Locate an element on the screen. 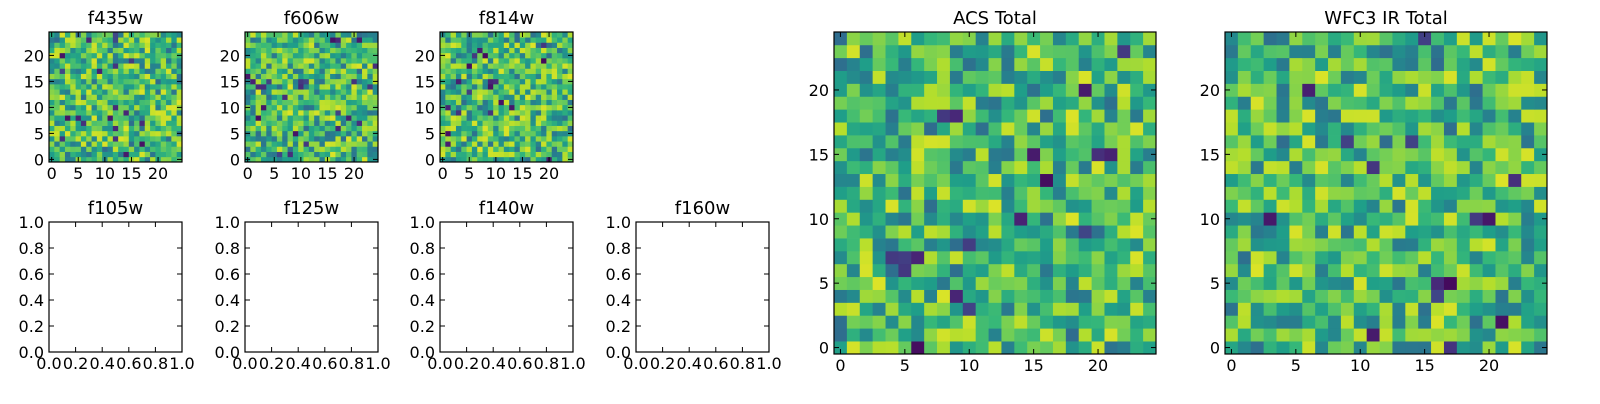 The height and width of the screenshot is (404, 1600). y-tick-label: 0.0 is located at coordinates (227, 352).